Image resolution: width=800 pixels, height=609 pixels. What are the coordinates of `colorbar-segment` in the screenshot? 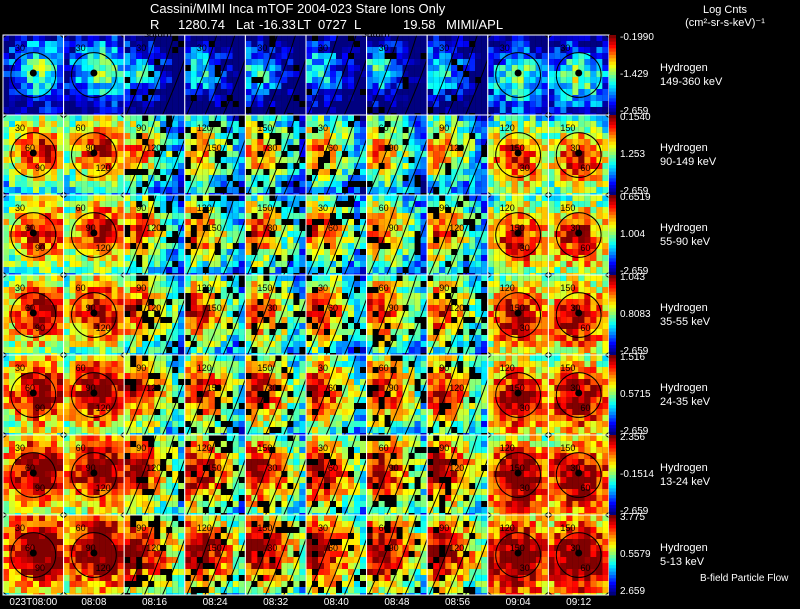 It's located at (612, 83).